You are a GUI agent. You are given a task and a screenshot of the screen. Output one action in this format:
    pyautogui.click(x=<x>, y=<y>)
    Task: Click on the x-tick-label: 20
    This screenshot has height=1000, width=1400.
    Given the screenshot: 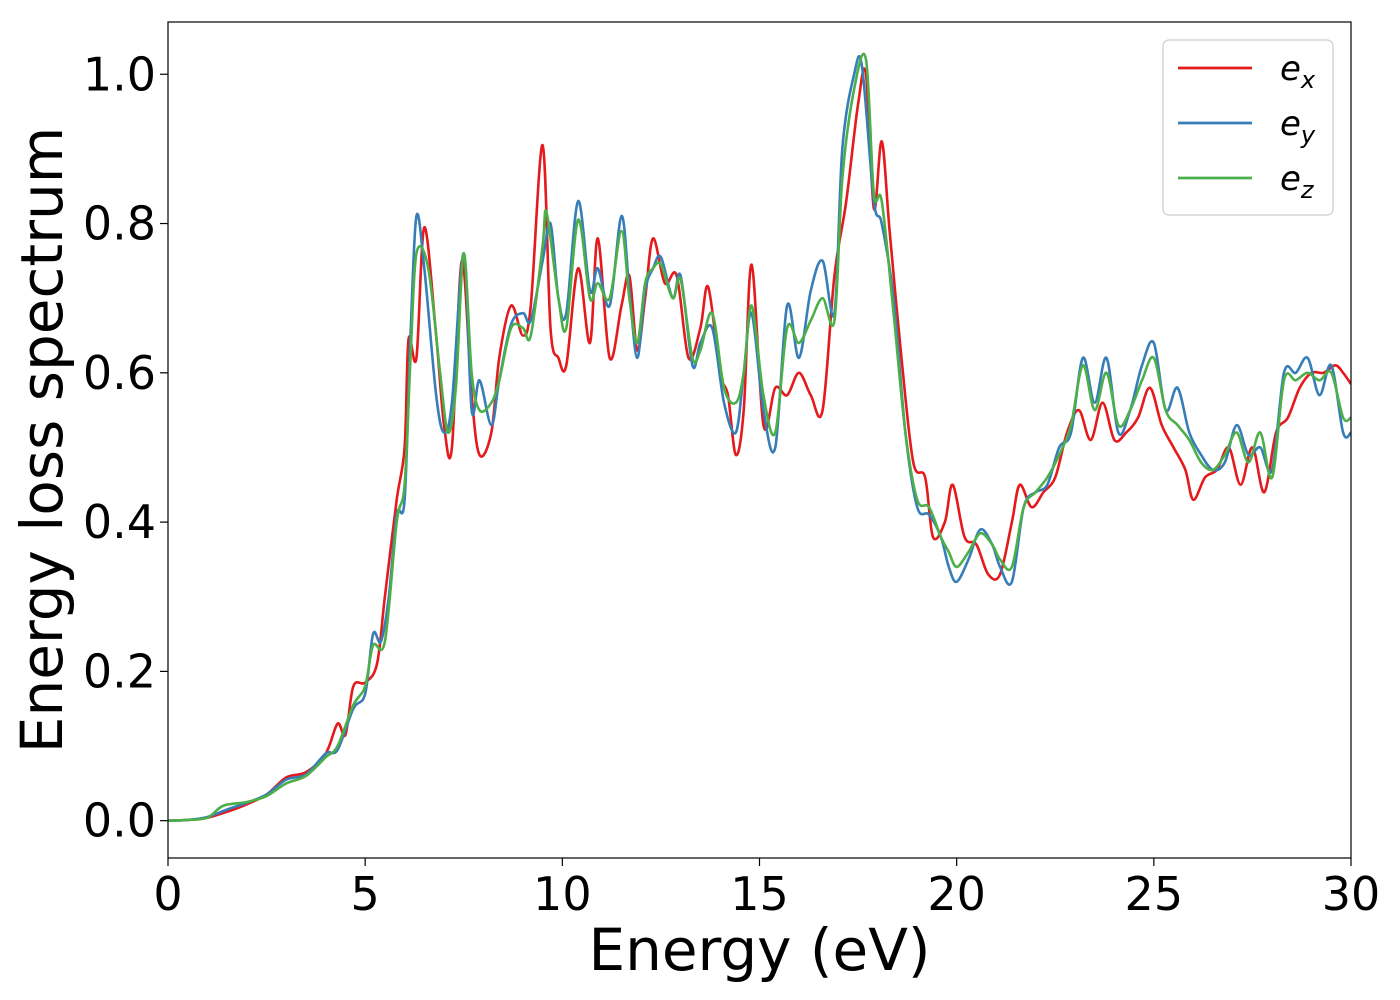 What is the action you would take?
    pyautogui.click(x=956, y=894)
    